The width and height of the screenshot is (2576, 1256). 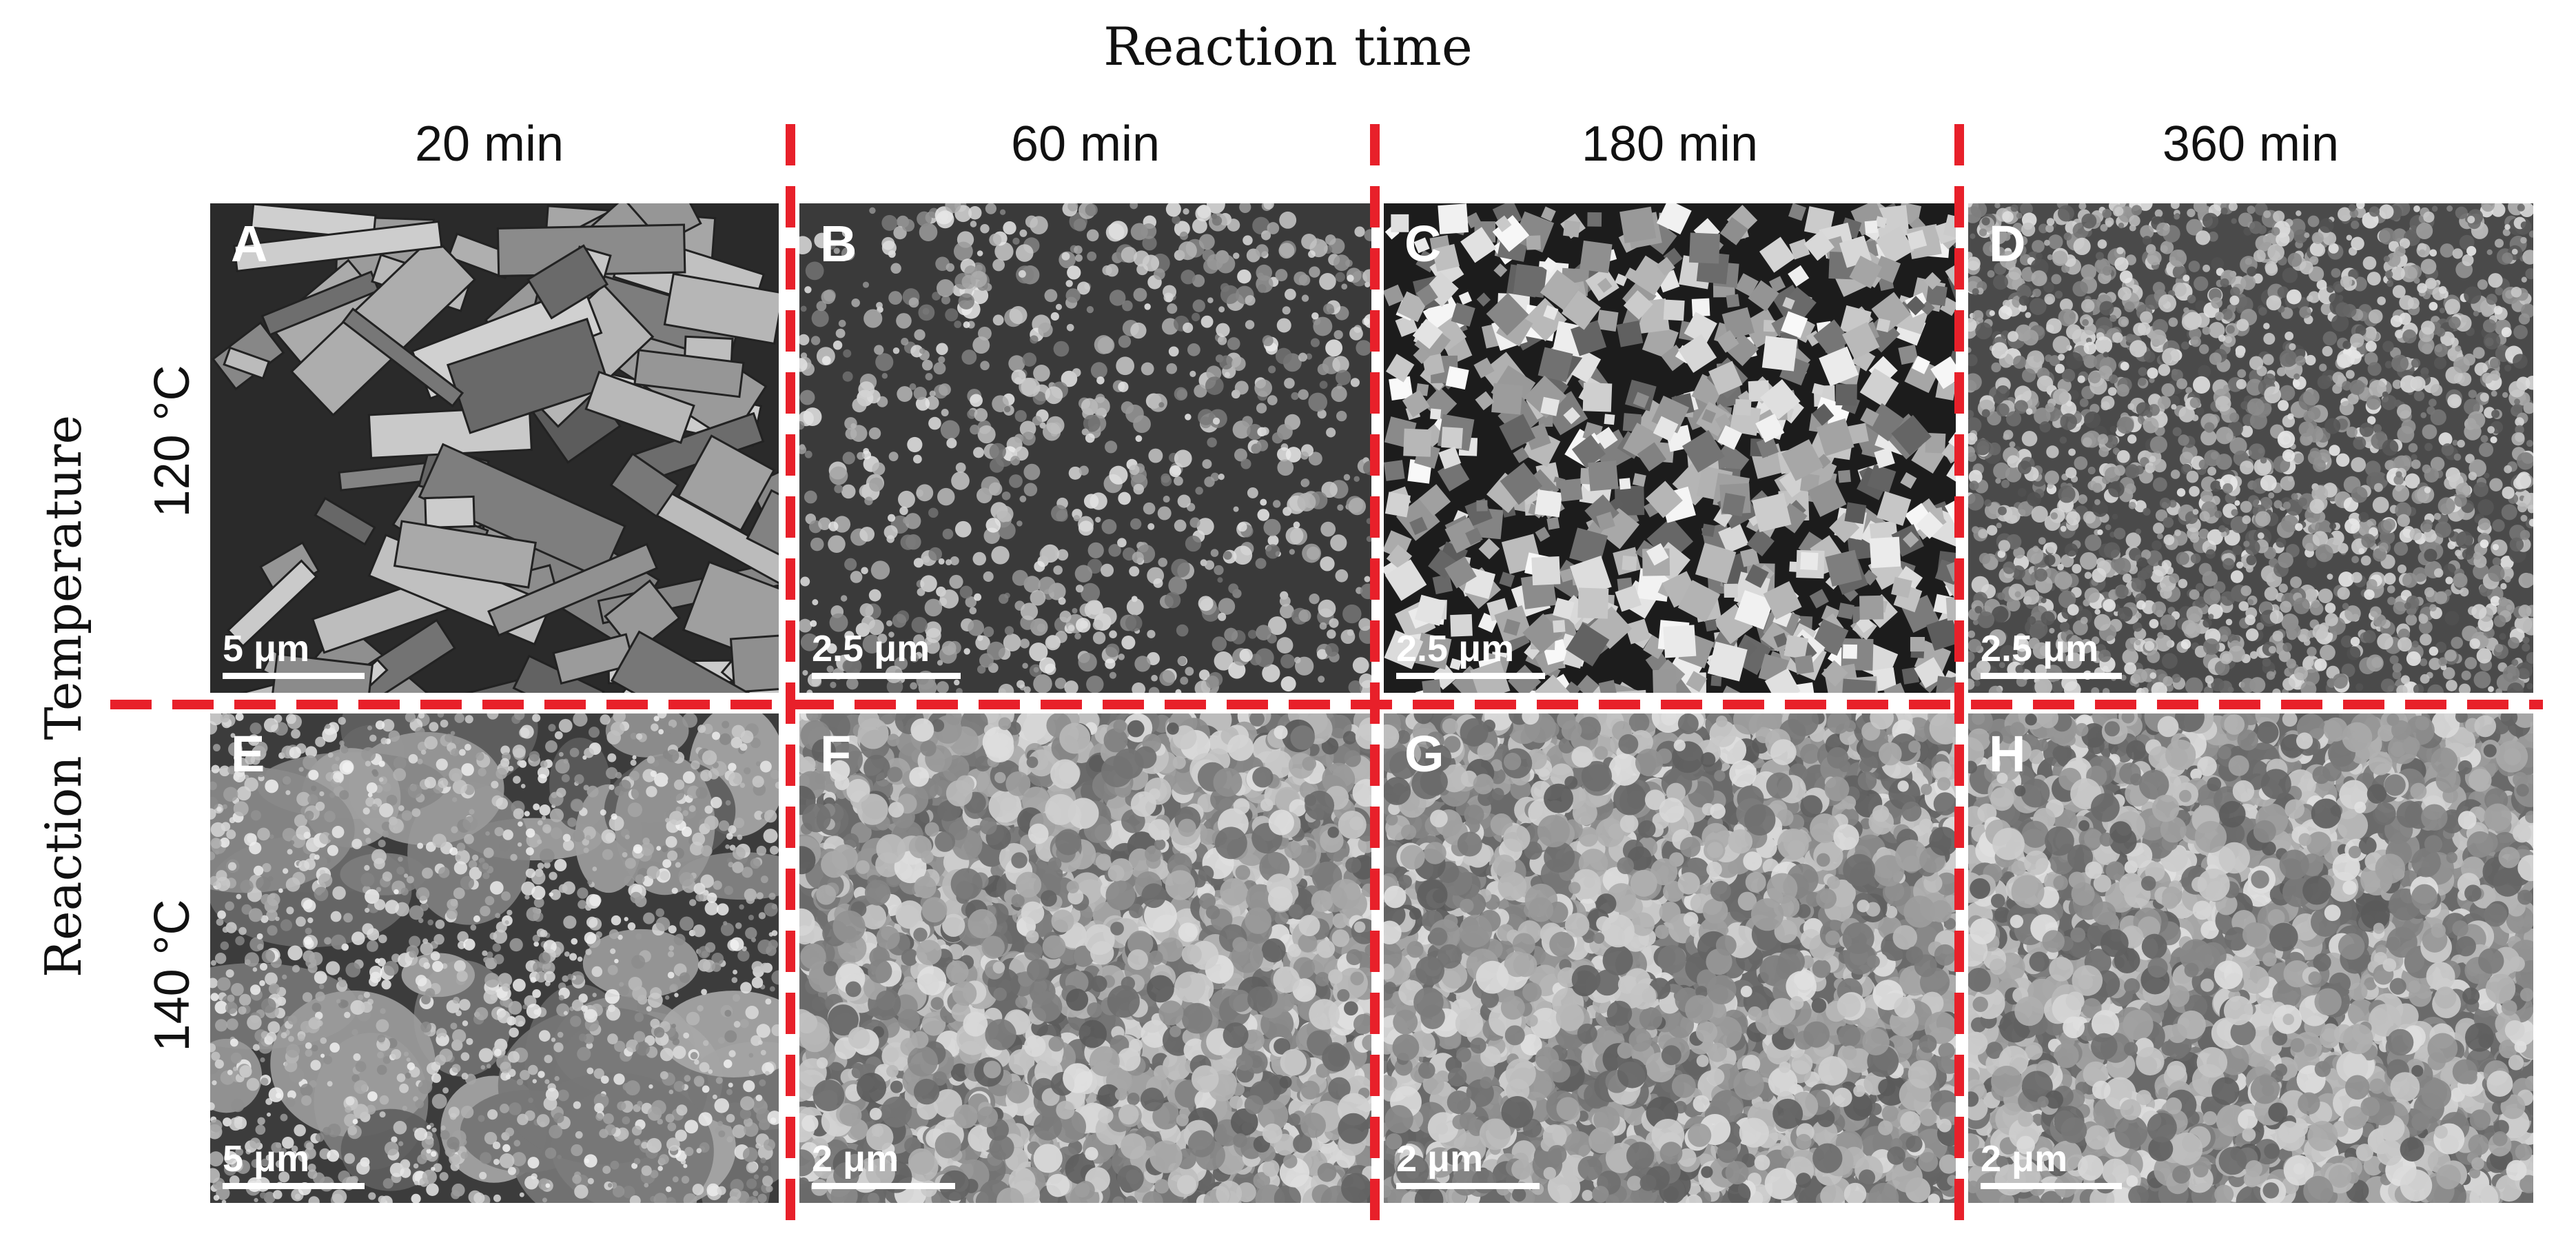 I want to click on sem-panel-e: E 5 μm, so click(x=494, y=958).